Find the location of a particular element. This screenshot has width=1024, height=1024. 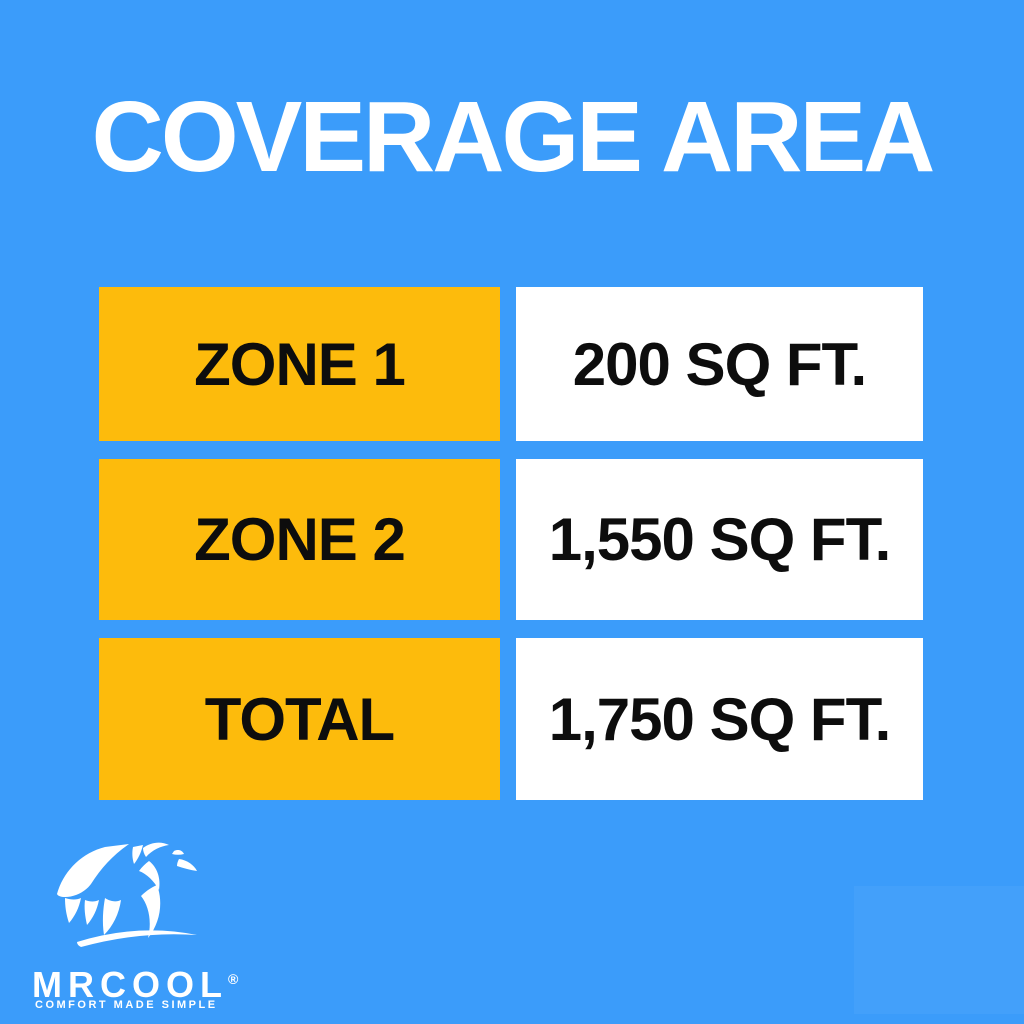

brand-wordmark: MRCOOL® is located at coordinates (135, 982).